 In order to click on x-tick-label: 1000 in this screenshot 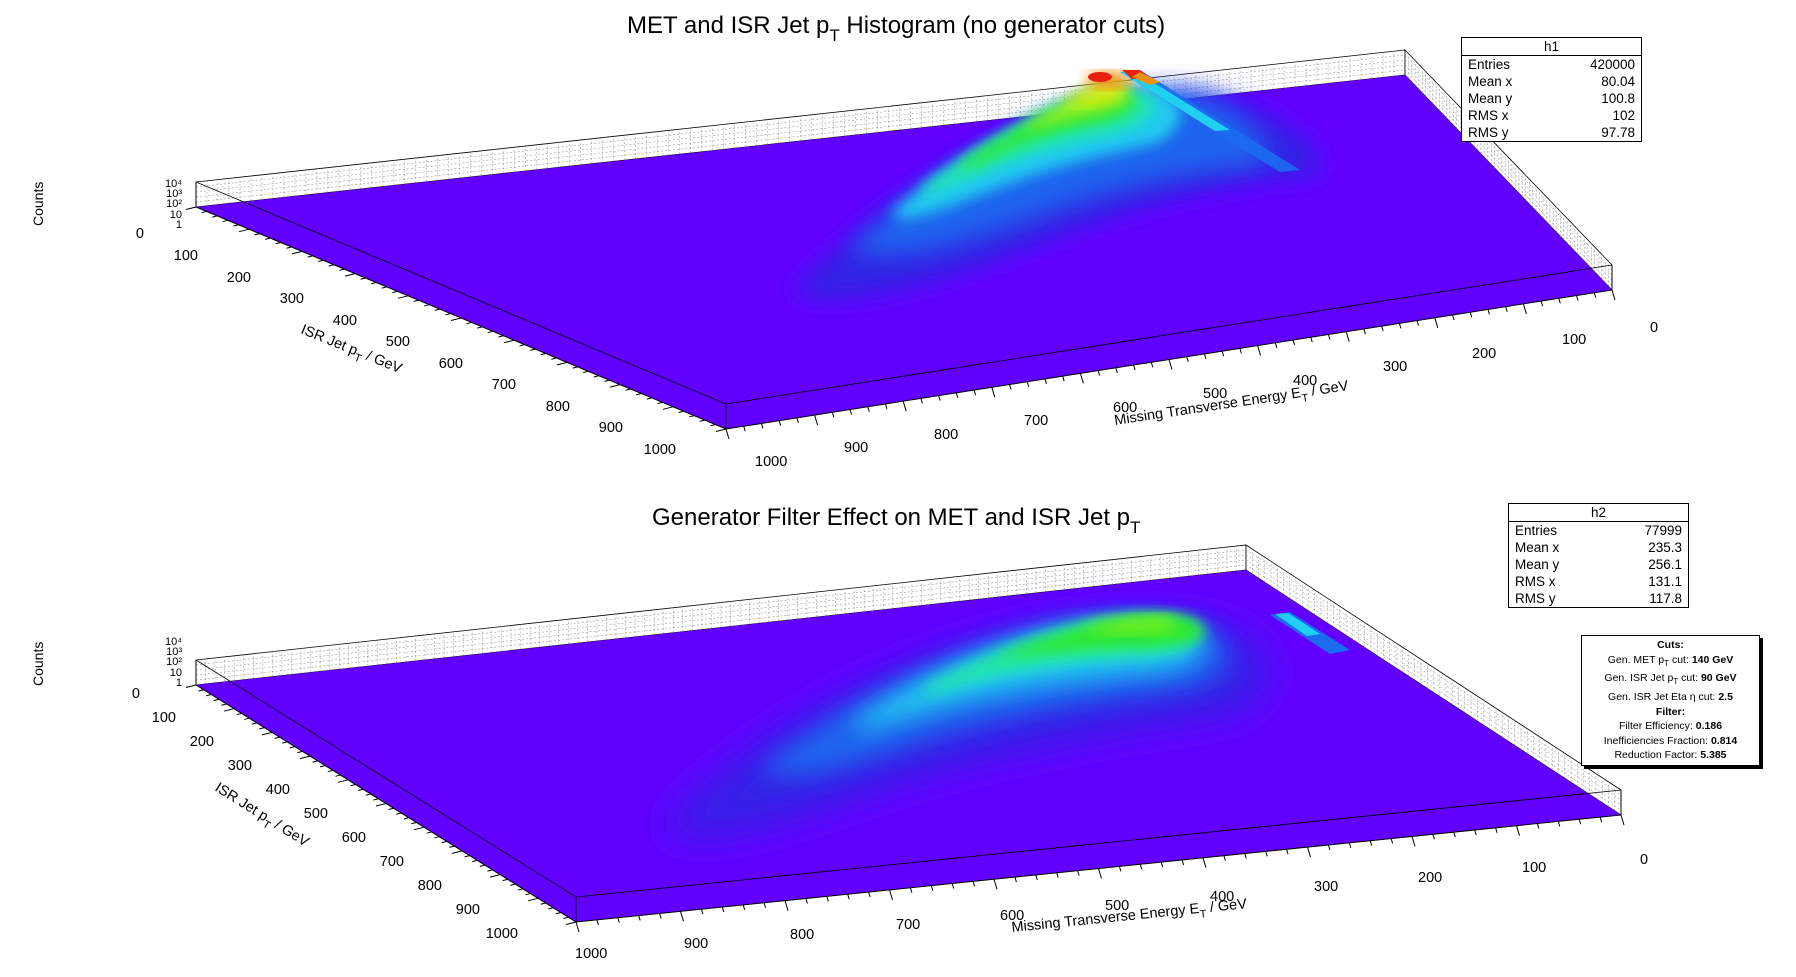, I will do `click(591, 954)`.